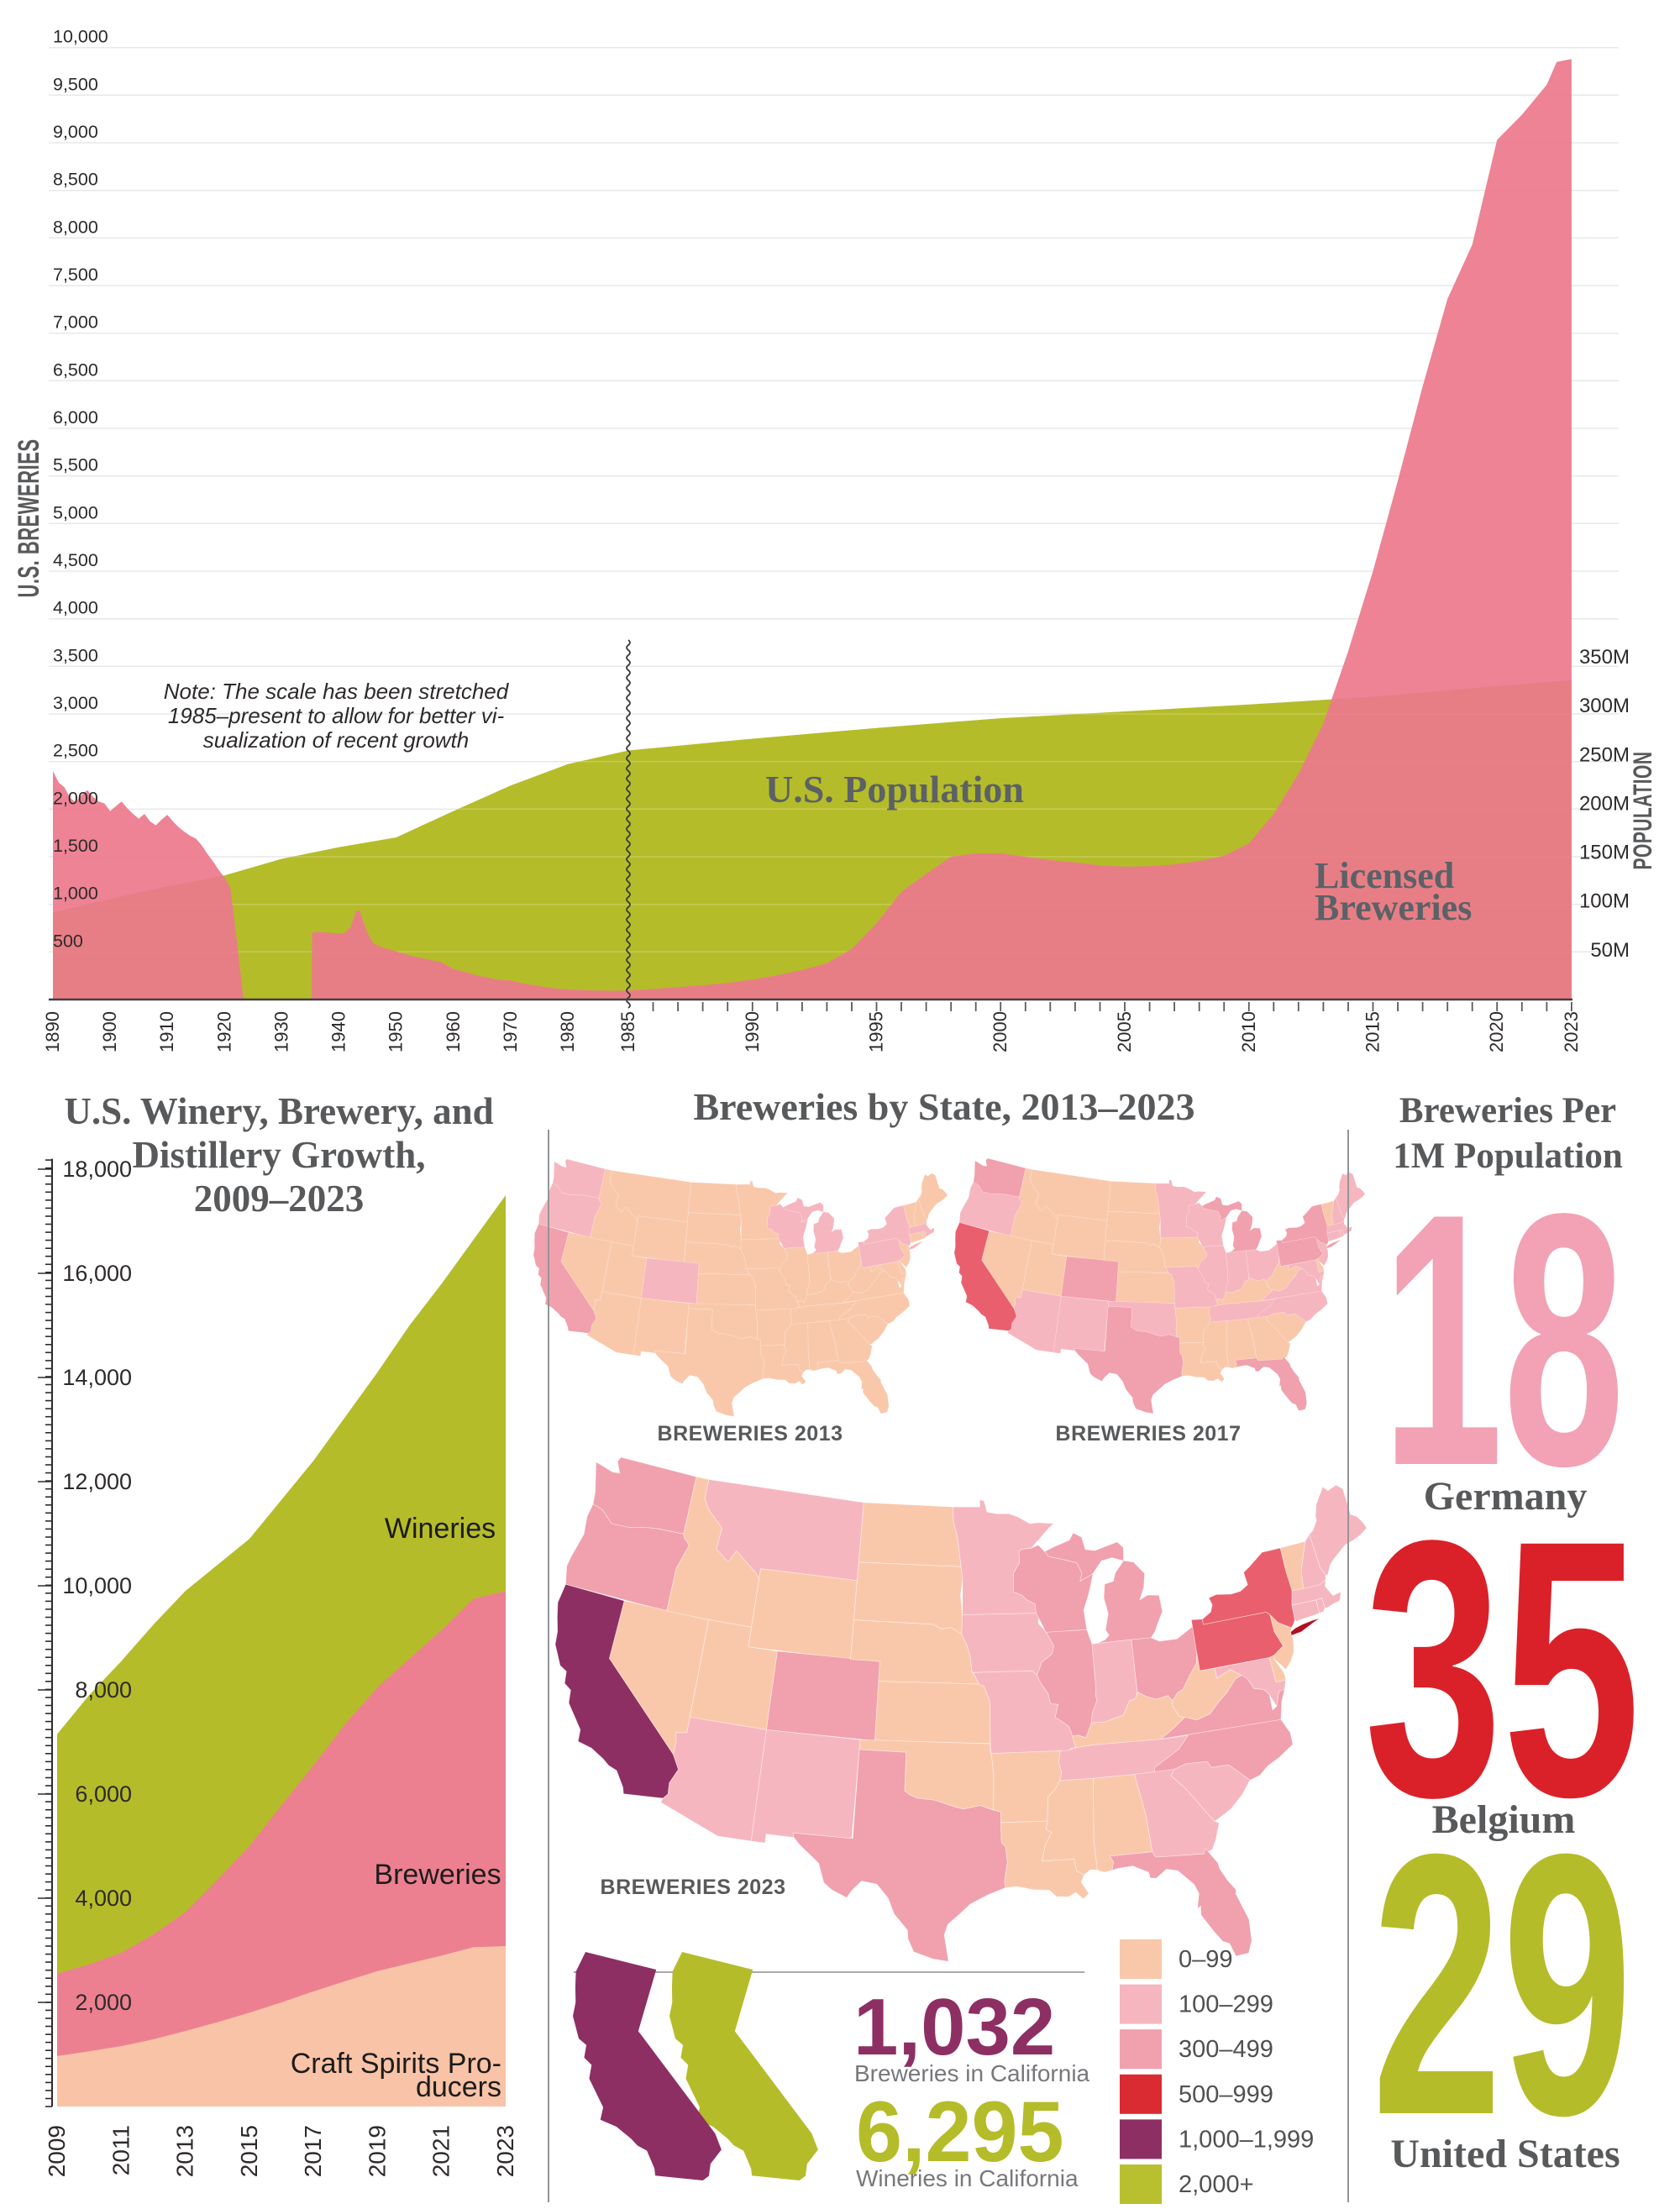 This screenshot has width=1680, height=2209. I want to click on svg-text: POPULATION, so click(1642, 810).